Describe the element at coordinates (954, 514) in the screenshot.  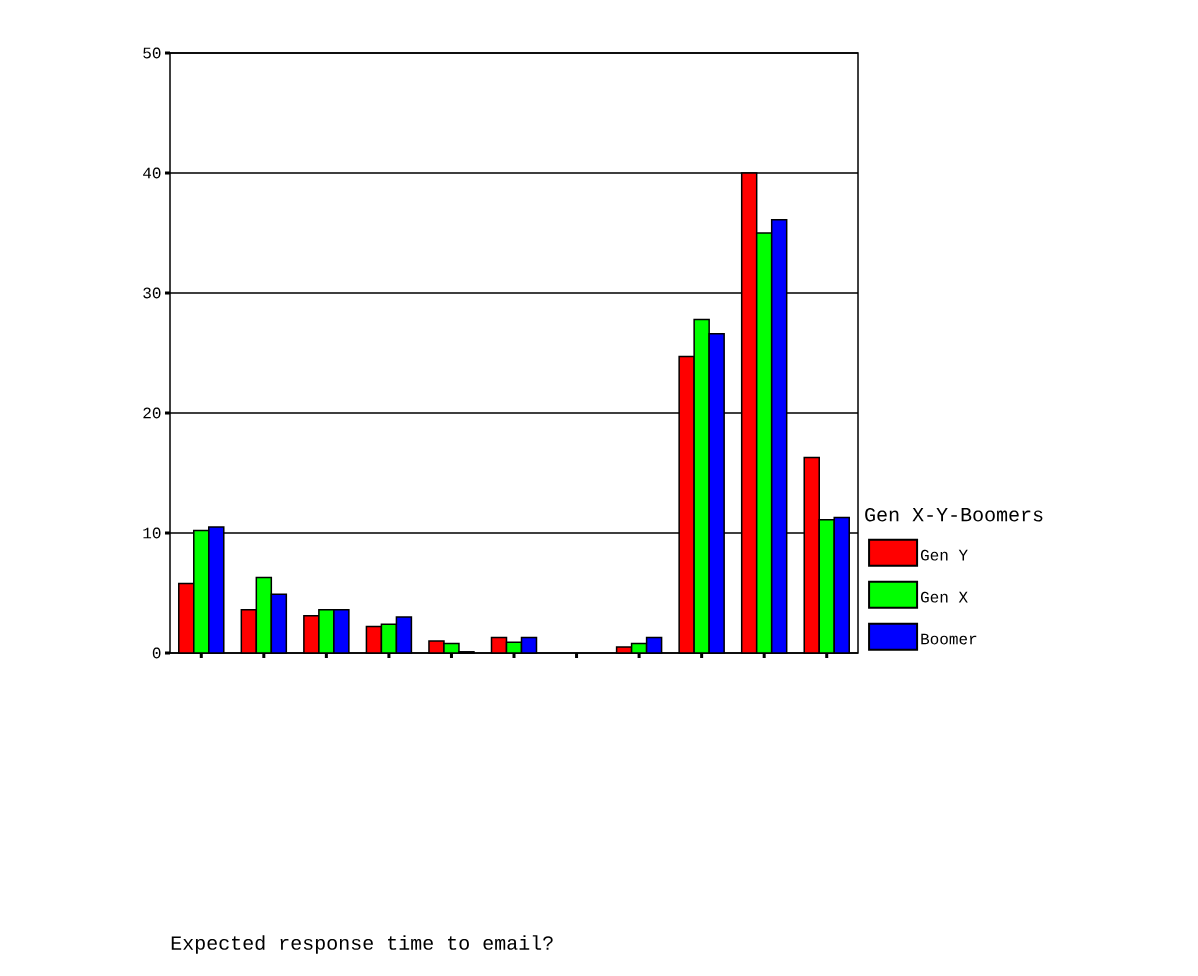
I see `legend-title: Gen X-Y-Boomers` at that location.